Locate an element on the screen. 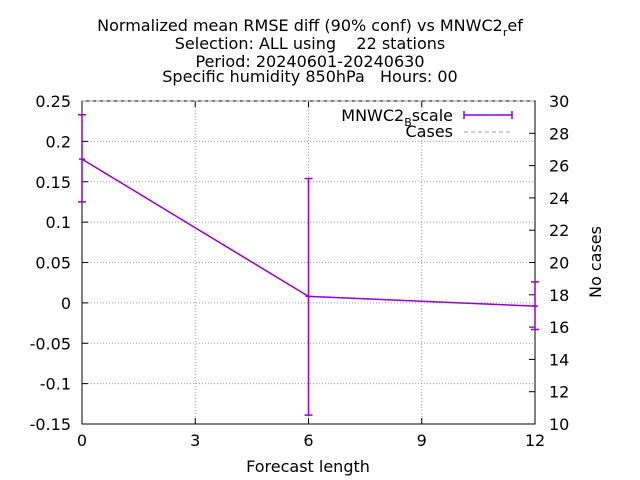 The image size is (640, 480). title-line-3: Period: 20240601-20240630 is located at coordinates (309, 61).